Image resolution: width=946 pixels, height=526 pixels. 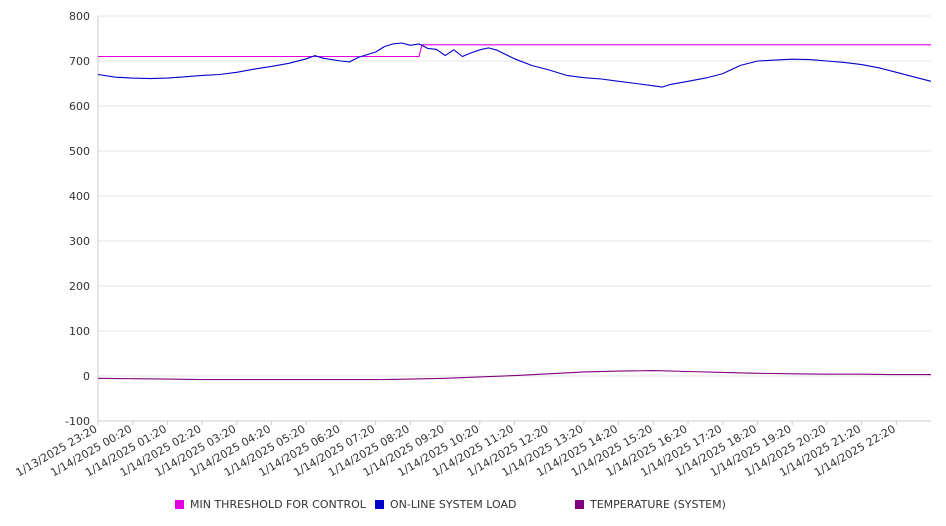 I want to click on legend-swatch-min-threshold, so click(x=179, y=504).